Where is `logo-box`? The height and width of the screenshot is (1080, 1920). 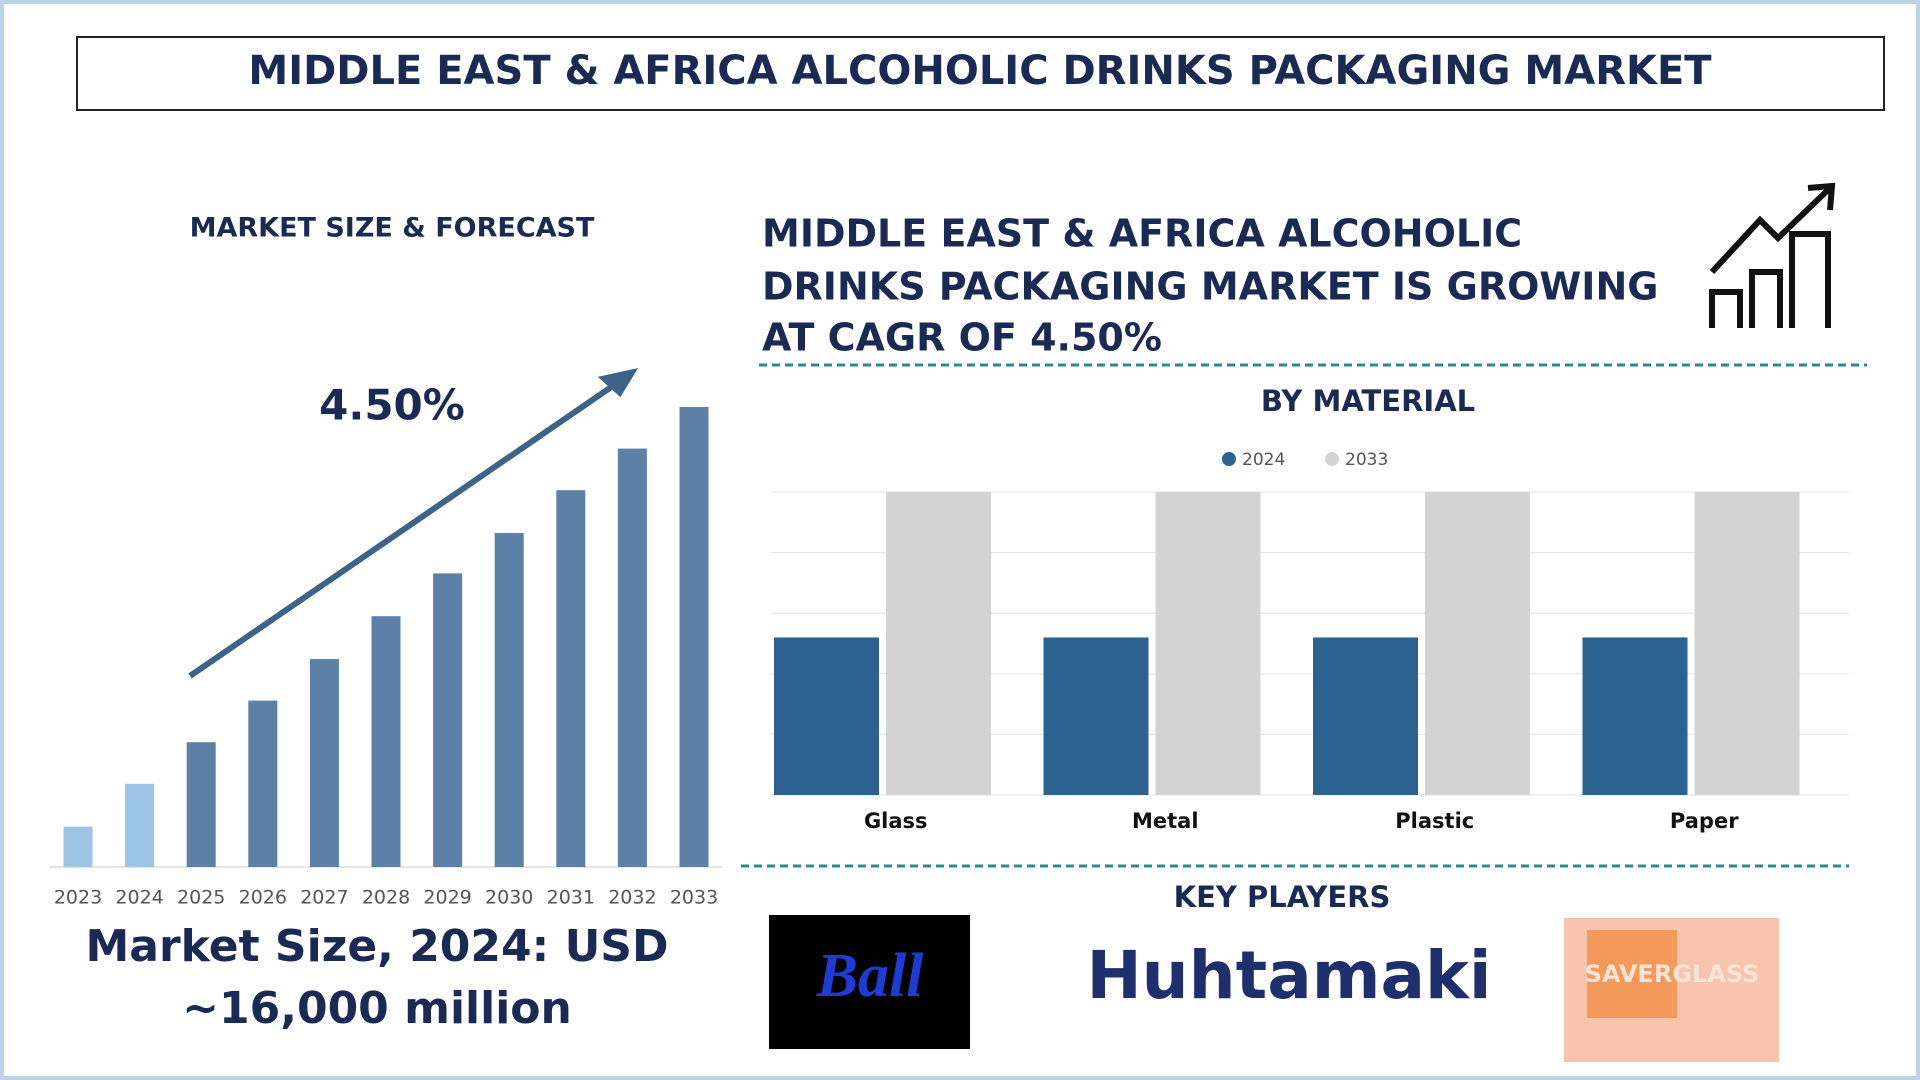 logo-box is located at coordinates (869, 982).